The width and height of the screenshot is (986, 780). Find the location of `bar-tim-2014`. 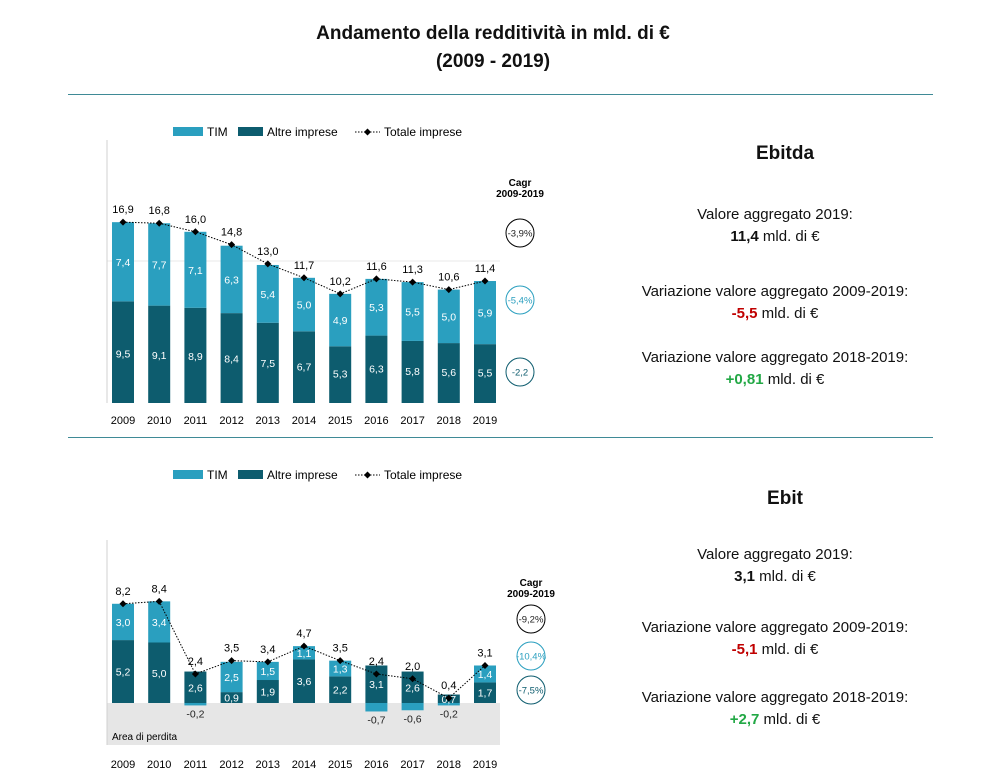

bar-tim-2014 is located at coordinates (304, 653).